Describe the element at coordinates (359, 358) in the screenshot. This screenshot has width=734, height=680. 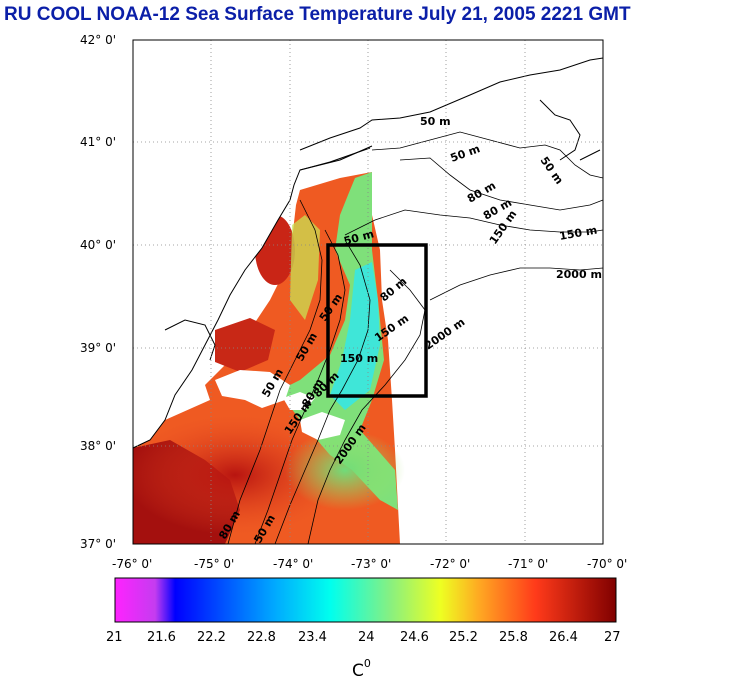
I see `contour-label: 150 m` at that location.